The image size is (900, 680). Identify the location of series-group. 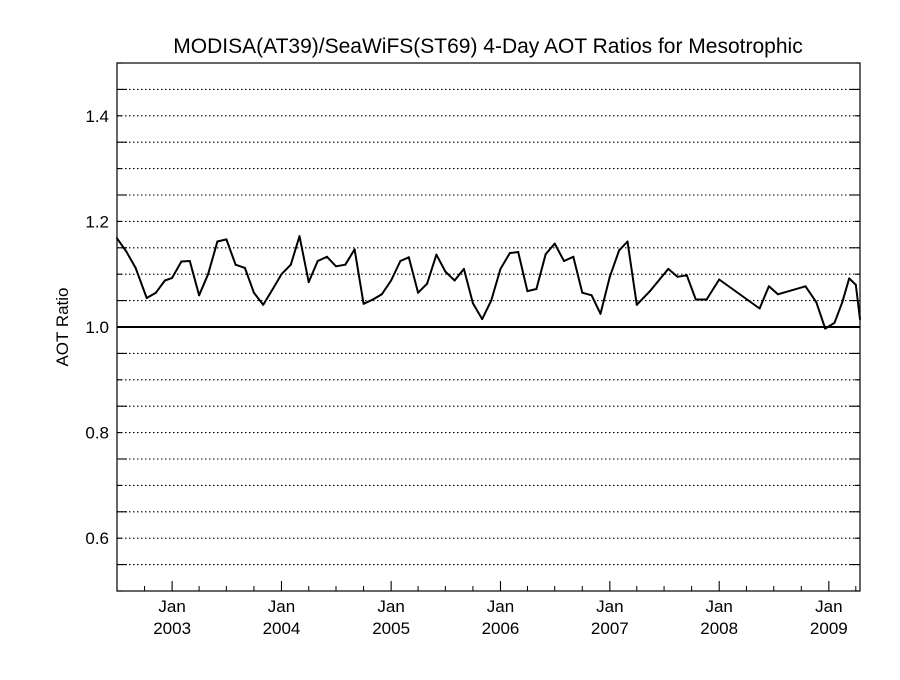
(488, 282).